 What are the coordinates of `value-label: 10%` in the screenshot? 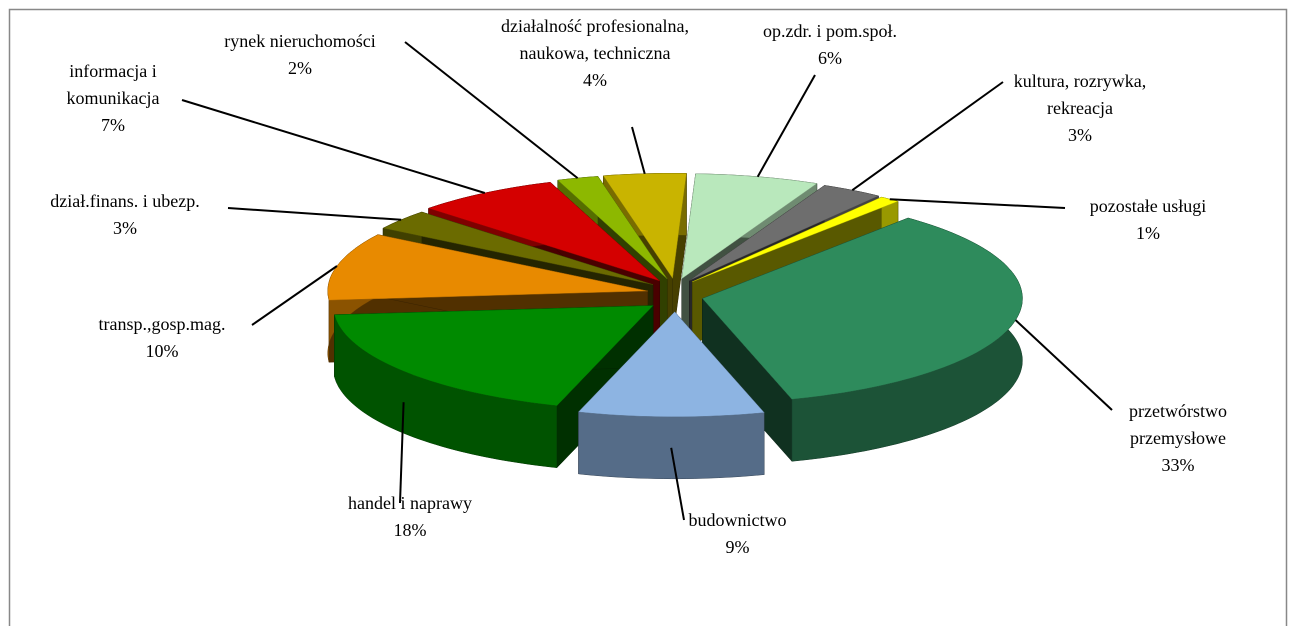 It's located at (162, 351).